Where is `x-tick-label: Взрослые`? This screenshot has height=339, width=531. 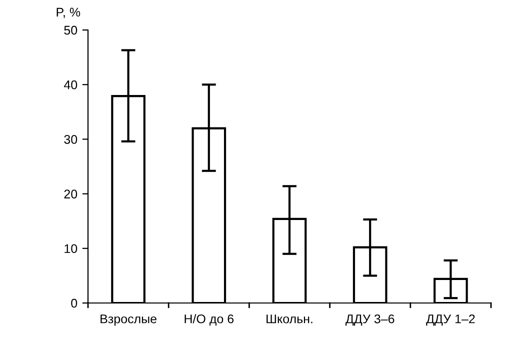 x-tick-label: Взрослые is located at coordinates (128, 320).